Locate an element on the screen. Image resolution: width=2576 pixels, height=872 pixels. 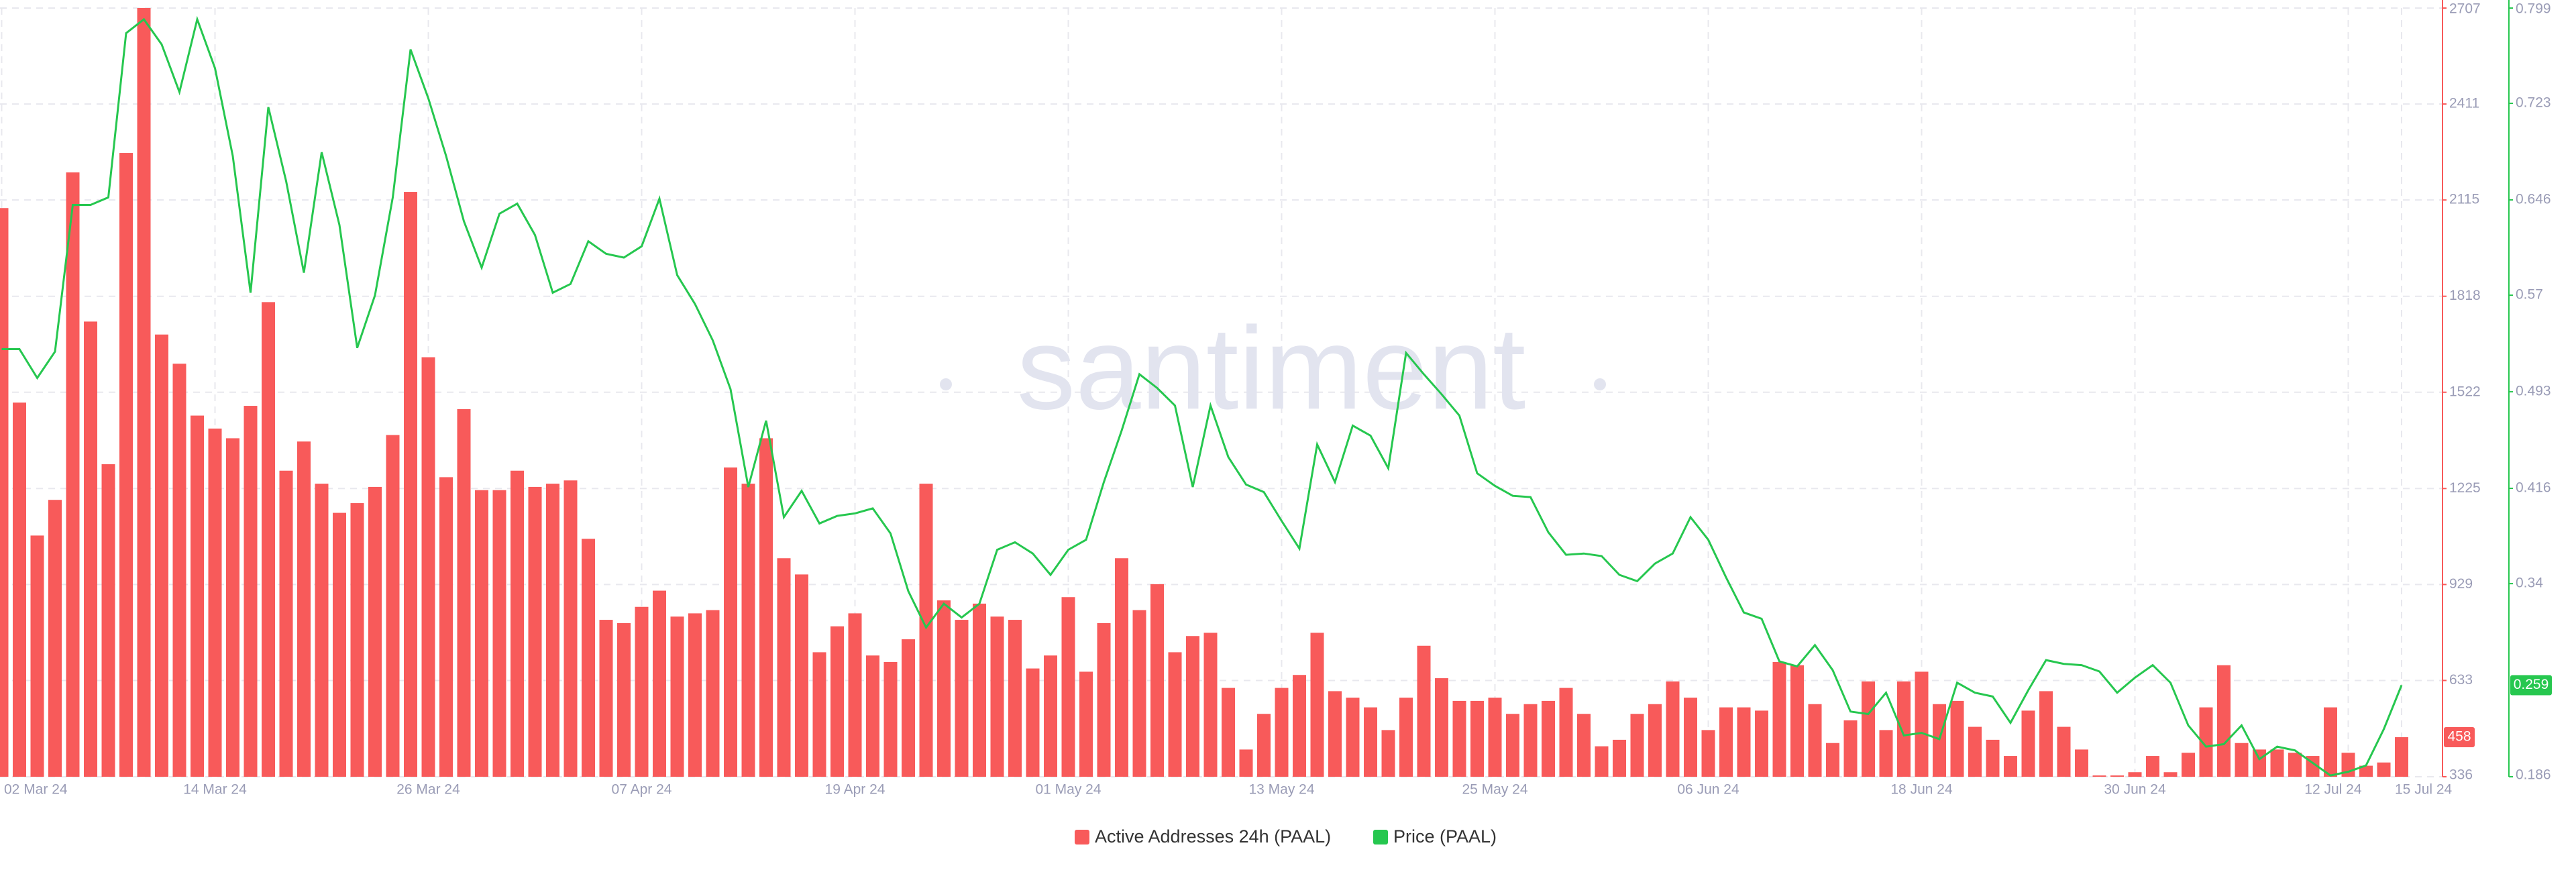
watermark-text: santiment is located at coordinates (1271, 368).